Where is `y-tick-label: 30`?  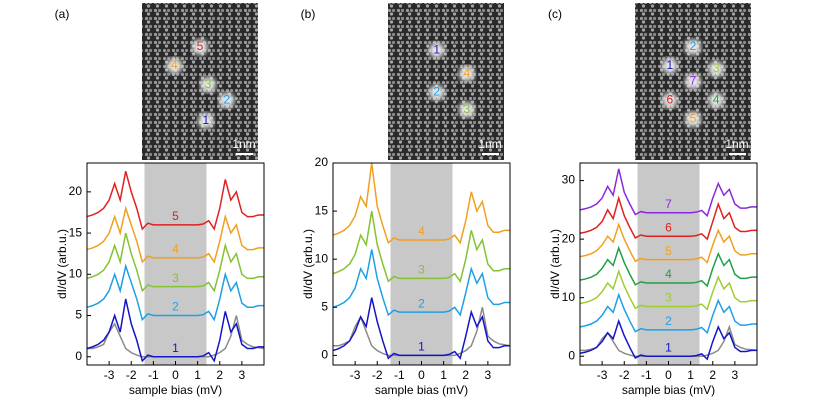 y-tick-label: 30 is located at coordinates (569, 180).